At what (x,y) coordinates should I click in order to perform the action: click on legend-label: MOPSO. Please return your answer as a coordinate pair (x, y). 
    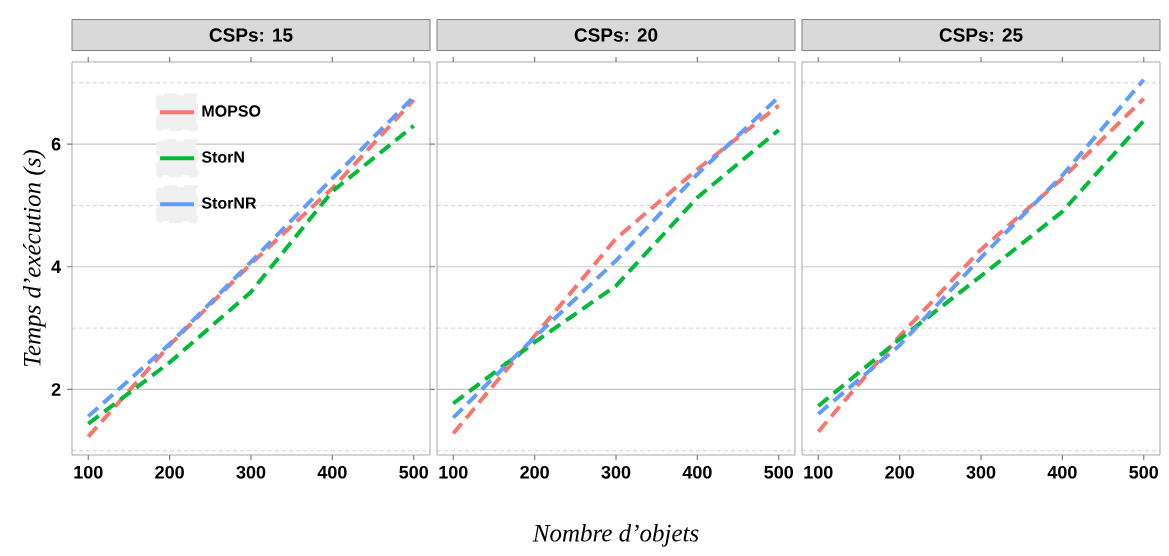
    Looking at the image, I should click on (231, 111).